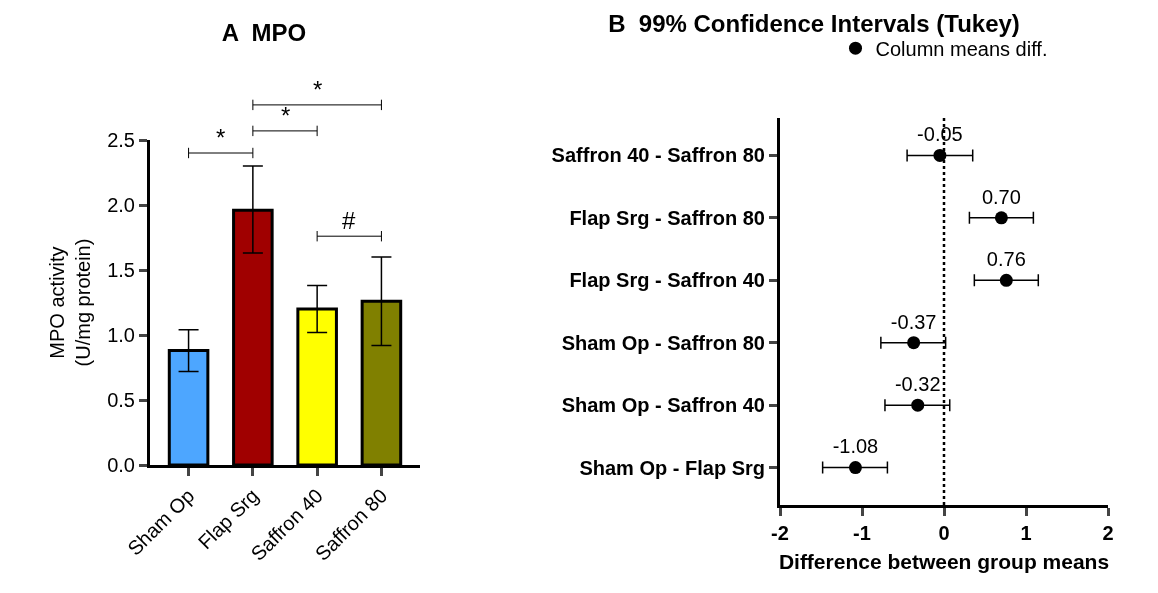 The image size is (1158, 593). What do you see at coordinates (940, 134) in the screenshot?
I see `data-label: -0.05` at bounding box center [940, 134].